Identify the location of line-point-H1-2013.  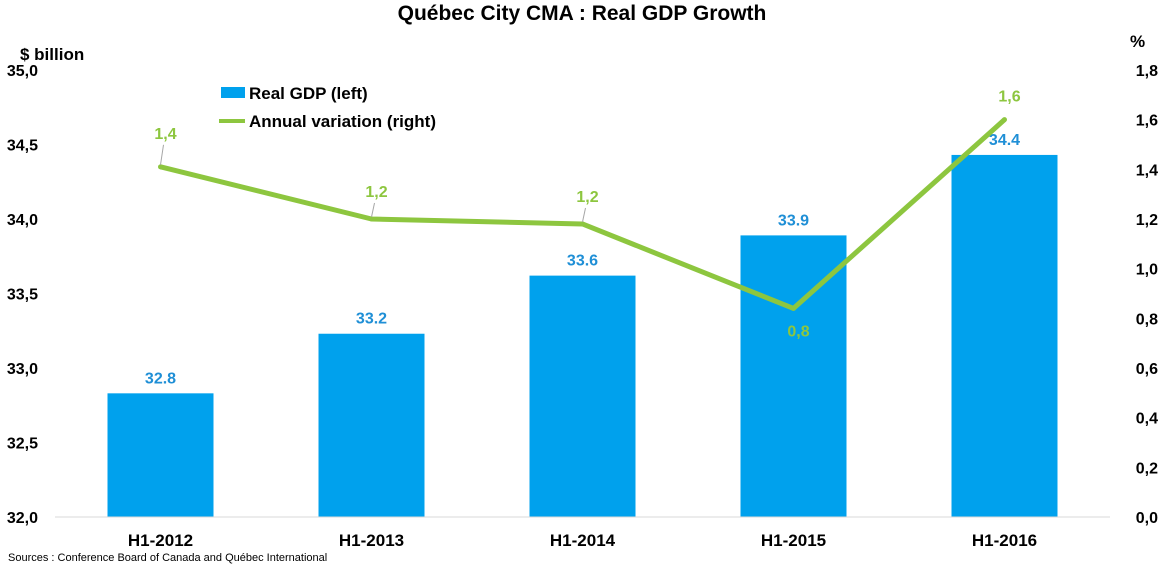
(371, 219).